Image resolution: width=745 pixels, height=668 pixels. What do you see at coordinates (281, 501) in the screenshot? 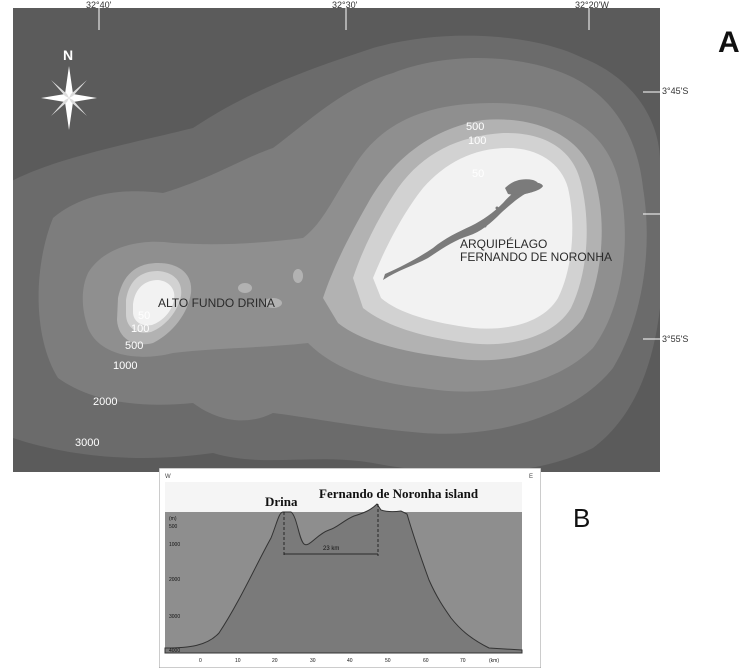
I see `profile-title-drina: Drina` at bounding box center [281, 501].